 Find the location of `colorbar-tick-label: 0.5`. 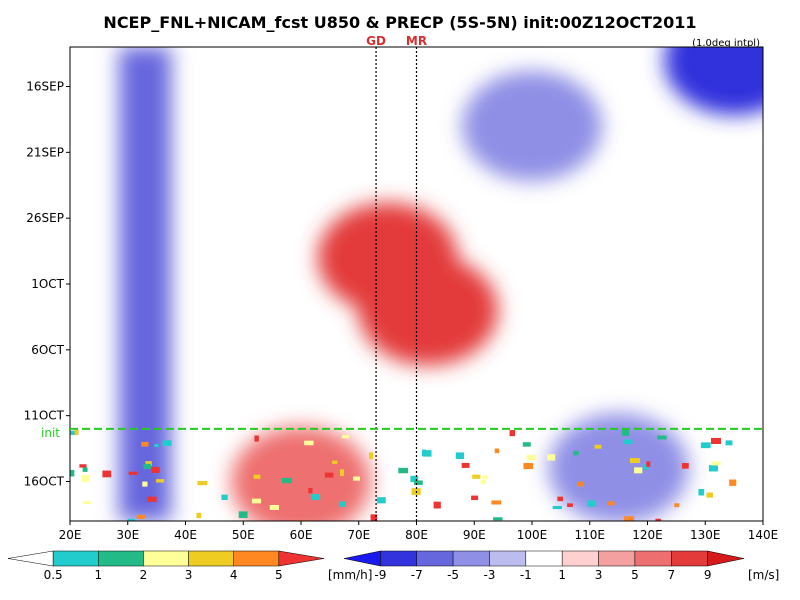

colorbar-tick-label: 0.5 is located at coordinates (53, 575).